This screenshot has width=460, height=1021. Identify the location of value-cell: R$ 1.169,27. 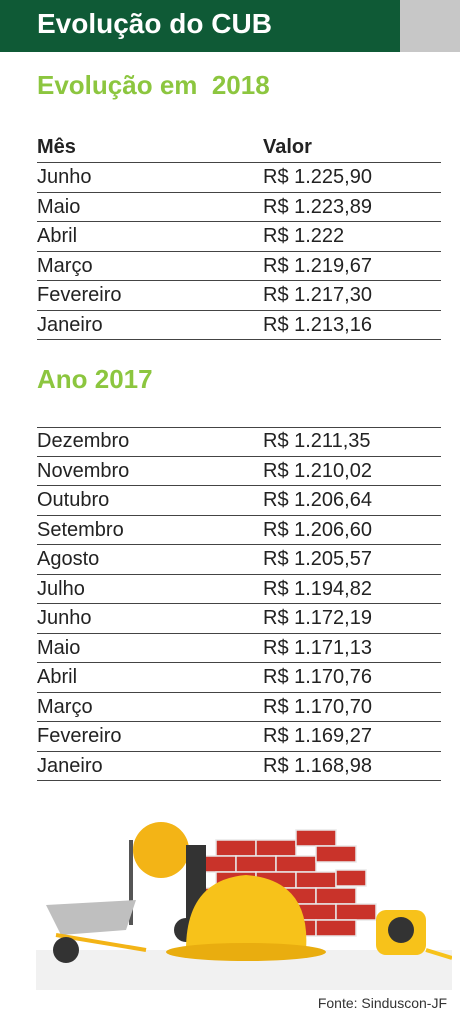
(317, 736).